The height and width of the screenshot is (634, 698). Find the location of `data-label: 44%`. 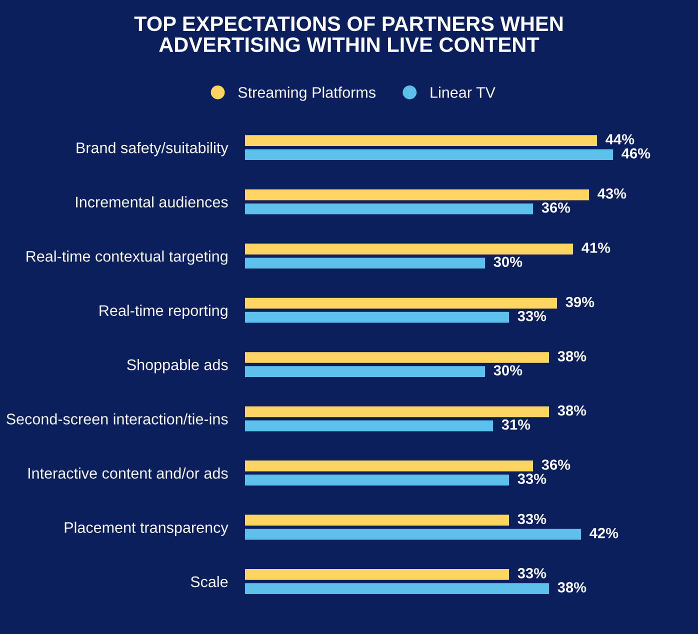

data-label: 44% is located at coordinates (620, 139).